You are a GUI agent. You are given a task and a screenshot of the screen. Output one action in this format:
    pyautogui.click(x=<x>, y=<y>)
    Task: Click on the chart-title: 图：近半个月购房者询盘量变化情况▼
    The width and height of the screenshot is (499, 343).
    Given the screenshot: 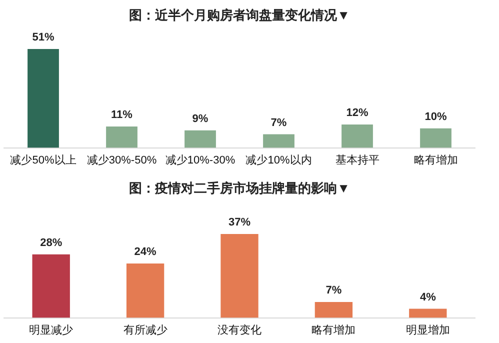 What is the action you would take?
    pyautogui.click(x=239, y=14)
    